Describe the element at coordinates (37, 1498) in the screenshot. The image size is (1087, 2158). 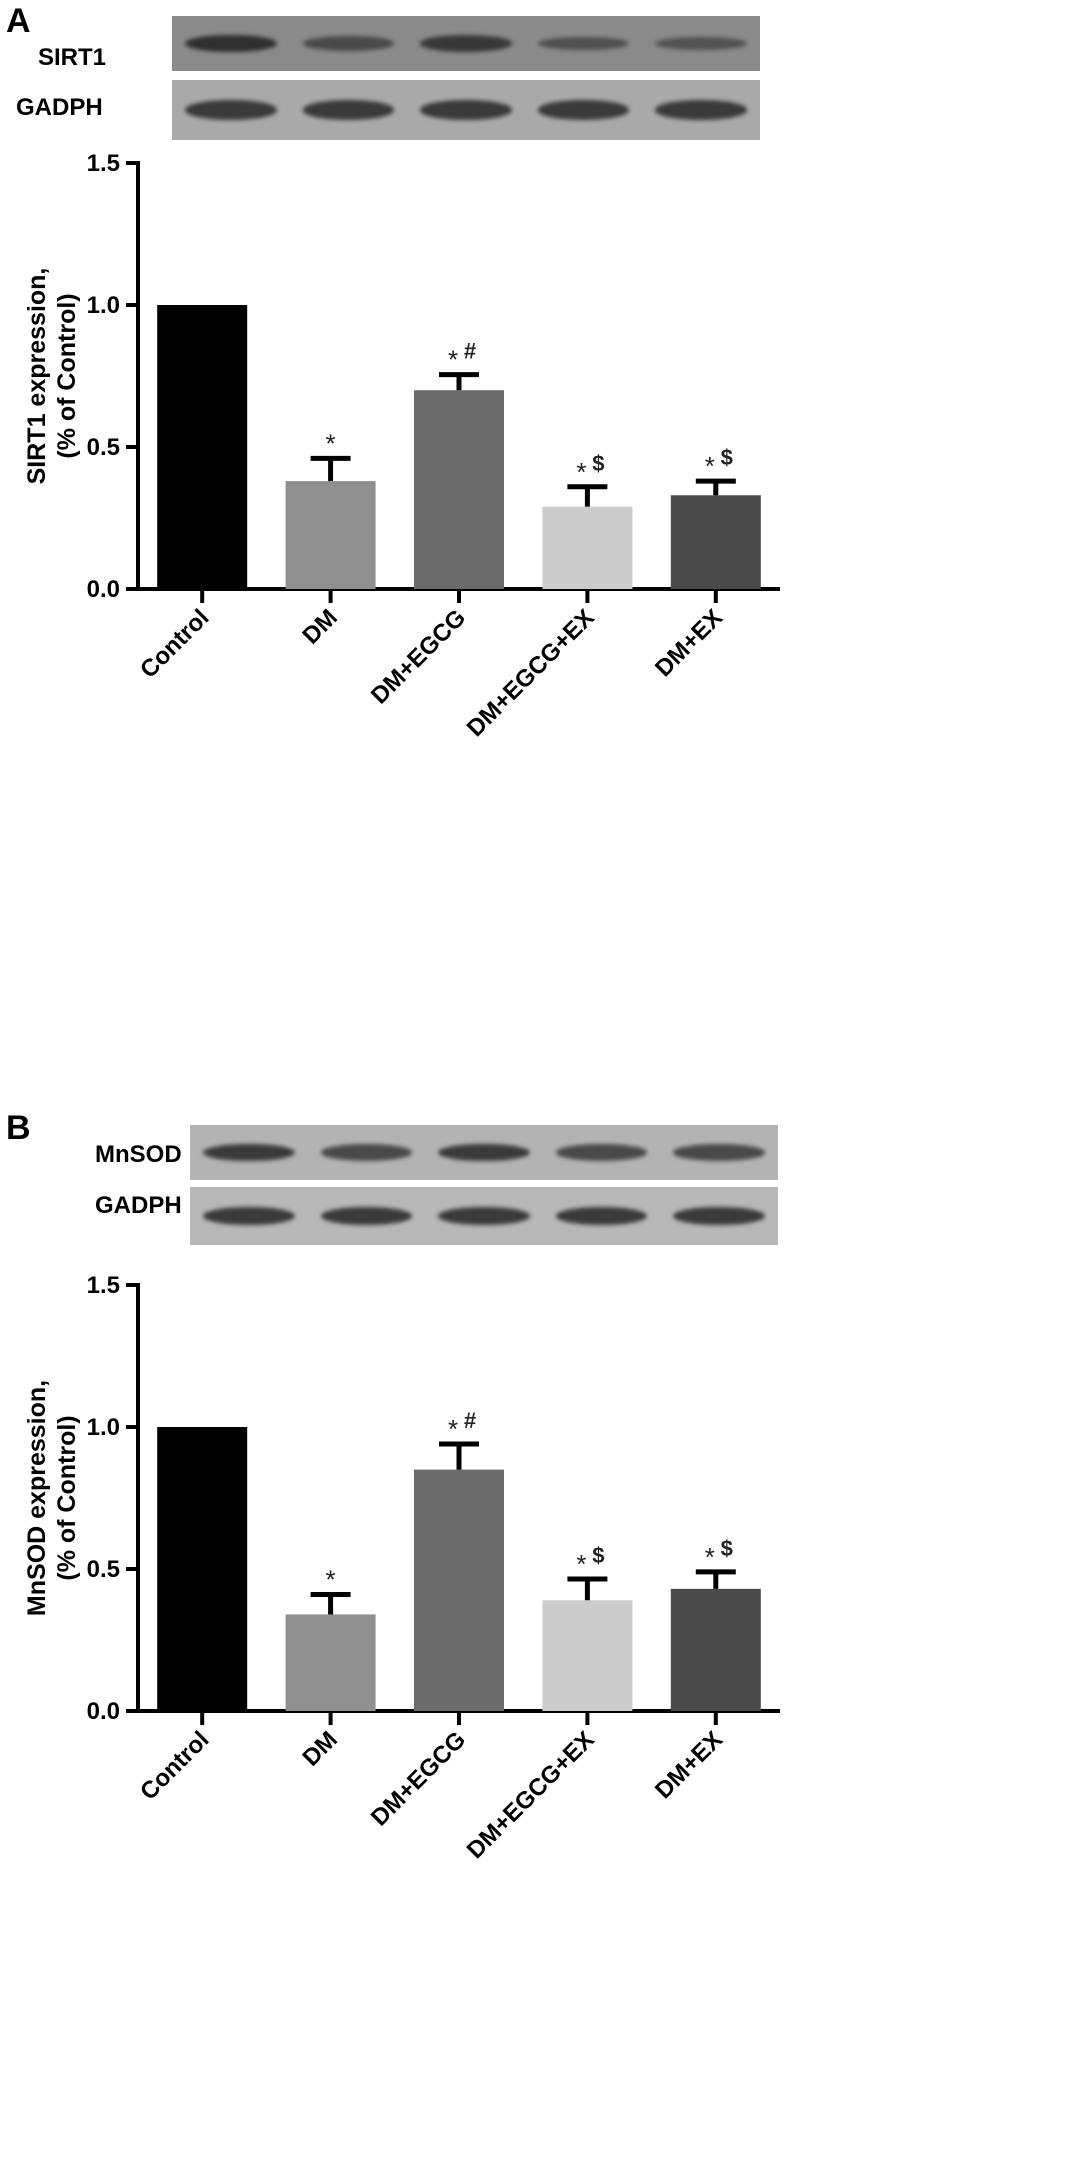
I see `y-axis-label-line1: MnSOD expression,` at that location.